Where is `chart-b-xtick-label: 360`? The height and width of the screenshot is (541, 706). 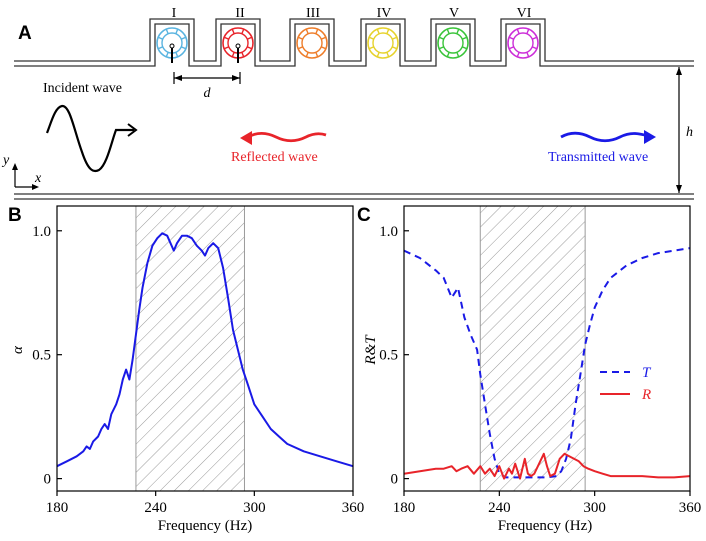
chart-b-xtick-label: 360 is located at coordinates (353, 508).